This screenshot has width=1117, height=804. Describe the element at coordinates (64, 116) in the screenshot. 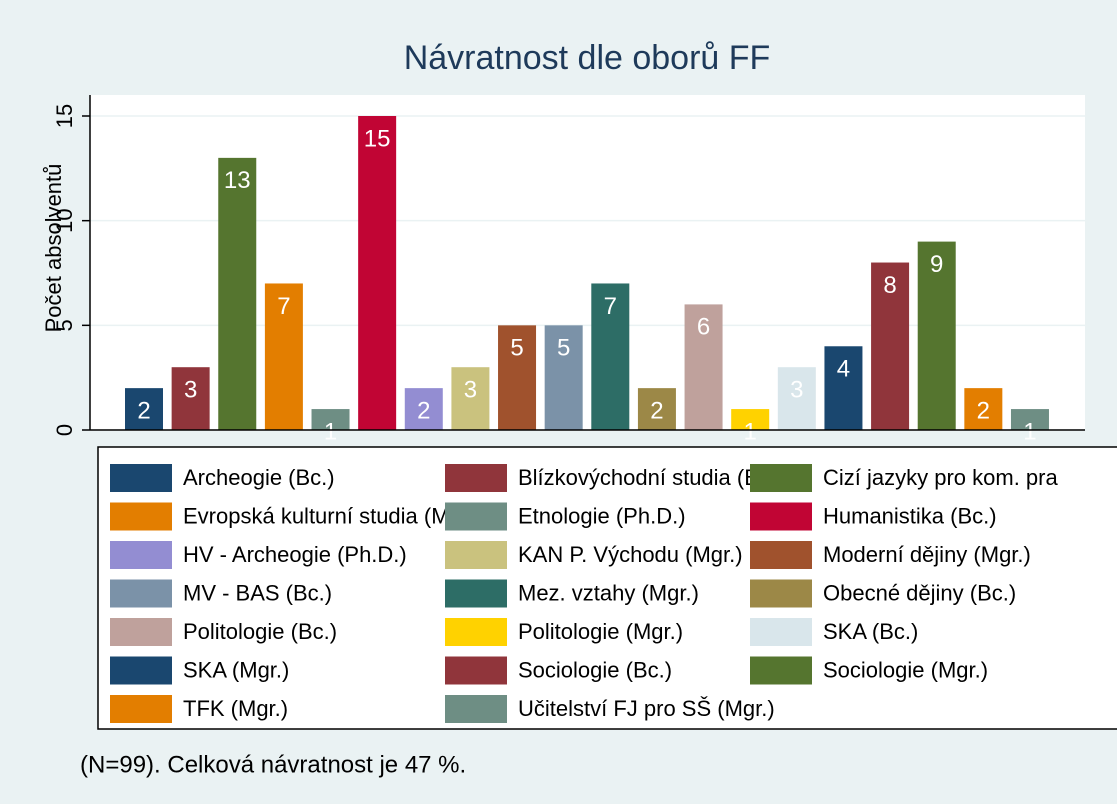

I see `y-tick-label: 15` at that location.